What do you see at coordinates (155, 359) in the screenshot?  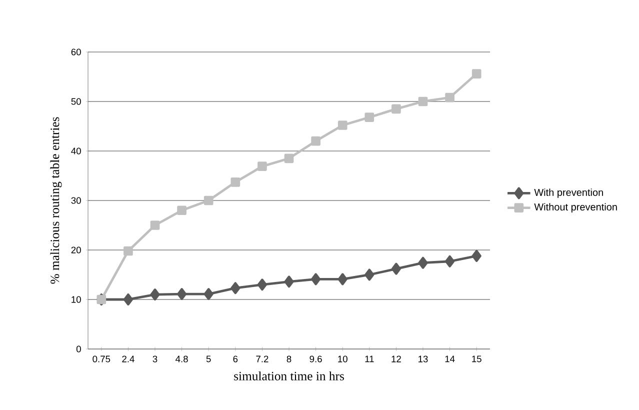 I see `x-tick-label: 3` at bounding box center [155, 359].